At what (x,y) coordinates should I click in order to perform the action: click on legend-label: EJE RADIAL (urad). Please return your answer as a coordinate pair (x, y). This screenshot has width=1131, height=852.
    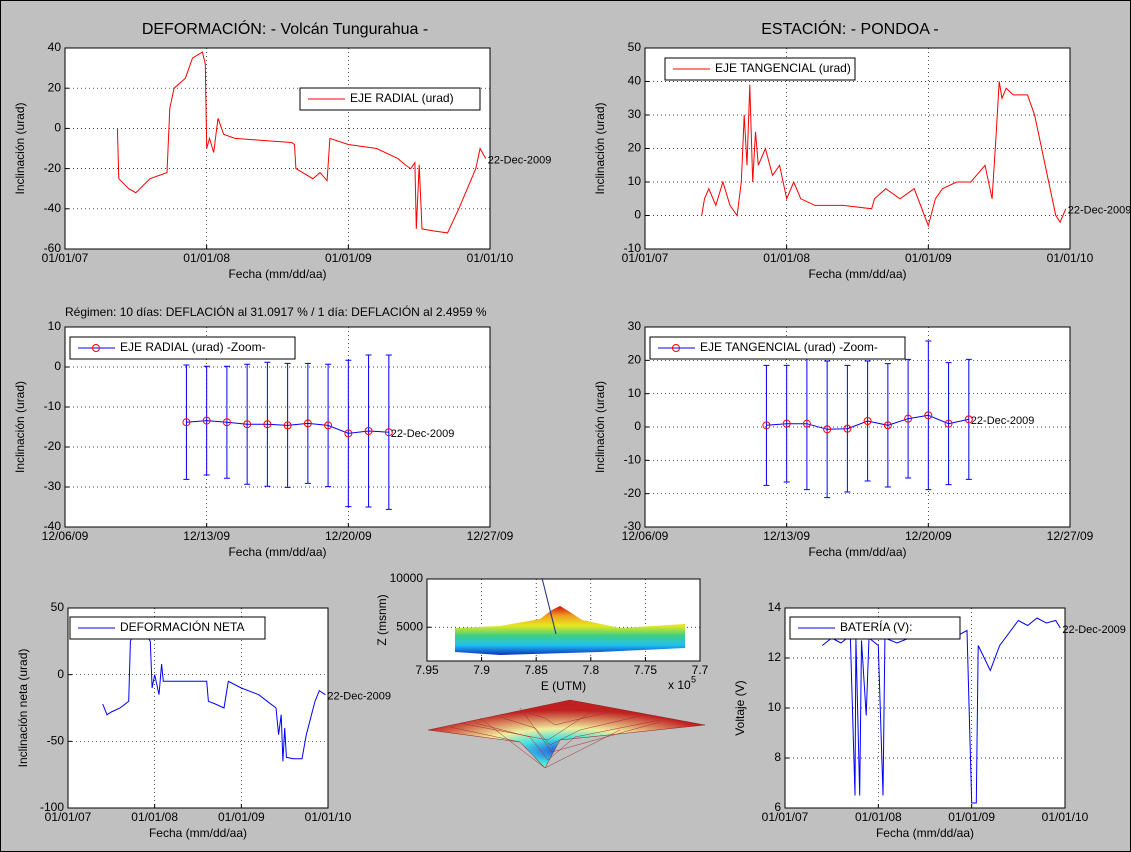
    Looking at the image, I should click on (402, 98).